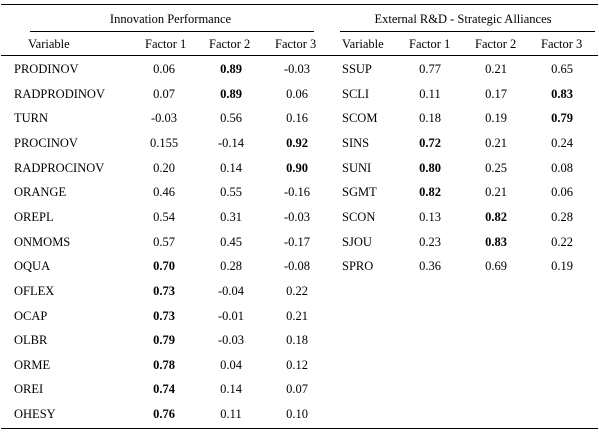 Image resolution: width=599 pixels, height=432 pixels. Describe the element at coordinates (430, 266) in the screenshot. I see `factor1-value-cell: 0.36` at that location.